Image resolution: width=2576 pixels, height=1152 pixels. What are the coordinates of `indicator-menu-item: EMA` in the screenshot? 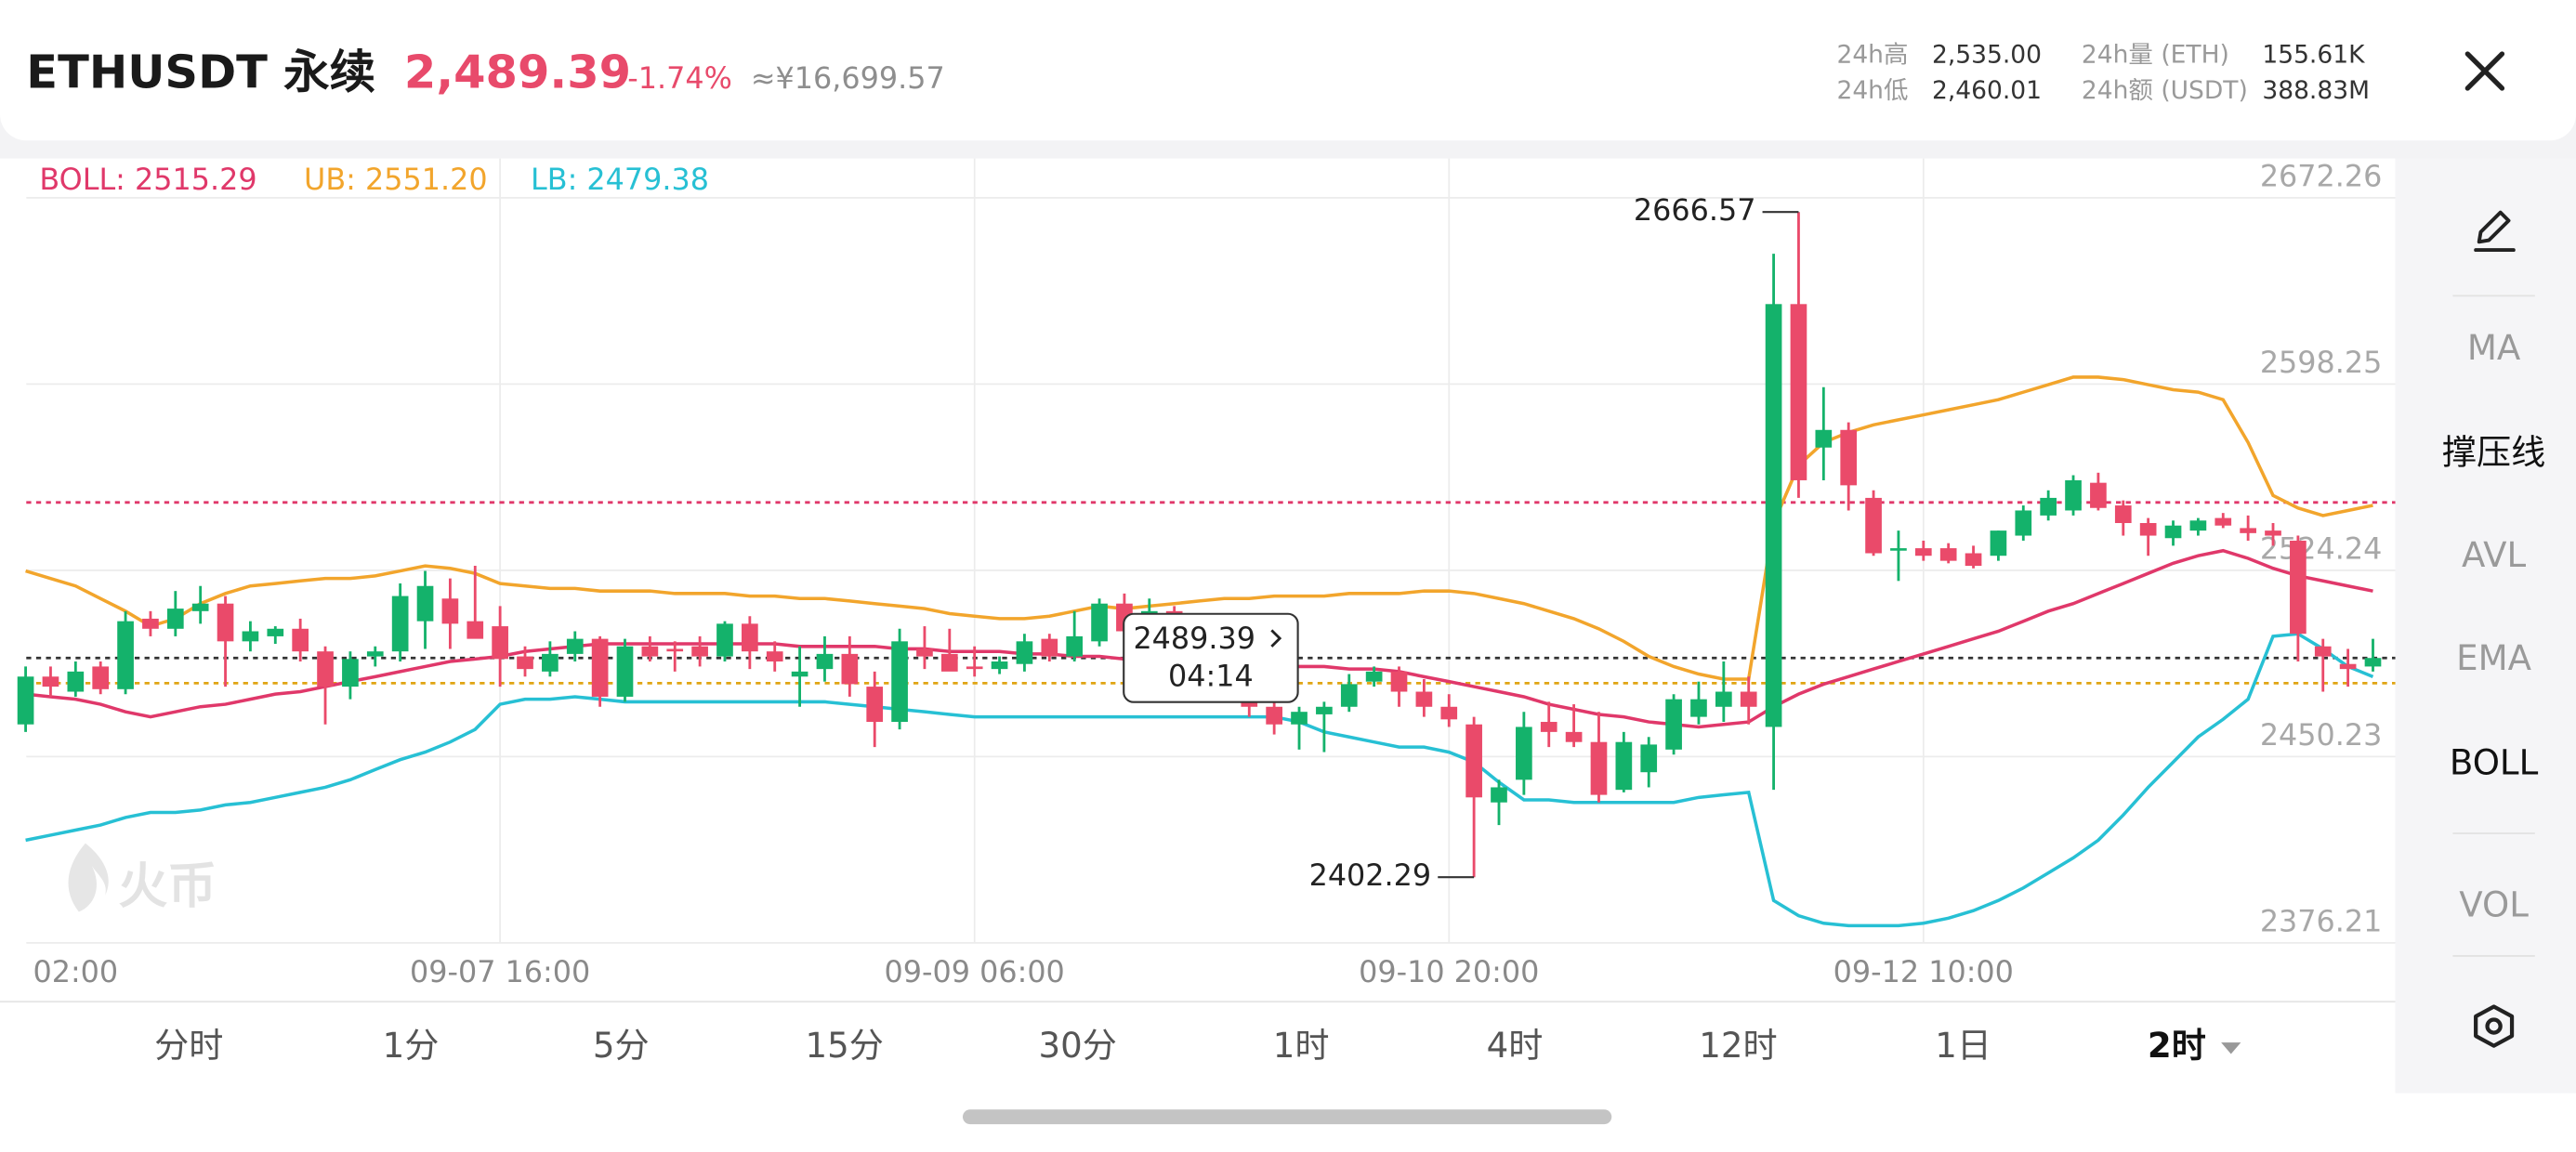 It's located at (2494, 658).